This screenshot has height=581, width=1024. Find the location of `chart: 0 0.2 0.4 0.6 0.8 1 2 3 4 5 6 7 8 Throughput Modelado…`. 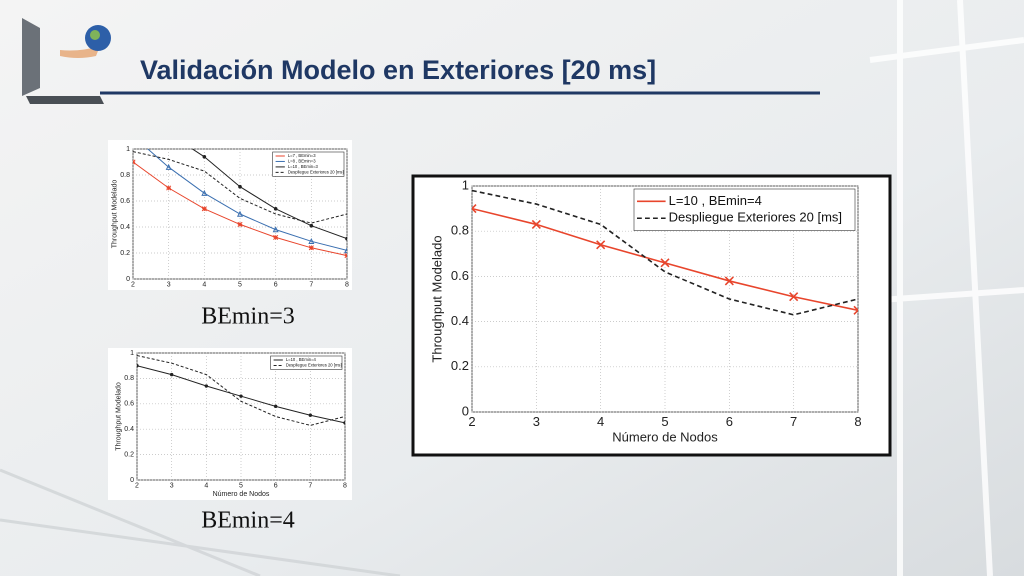

chart: 0 0.2 0.4 0.6 0.8 1 2 3 4 5 6 7 8 Throughput Modelado… is located at coordinates (230, 215).